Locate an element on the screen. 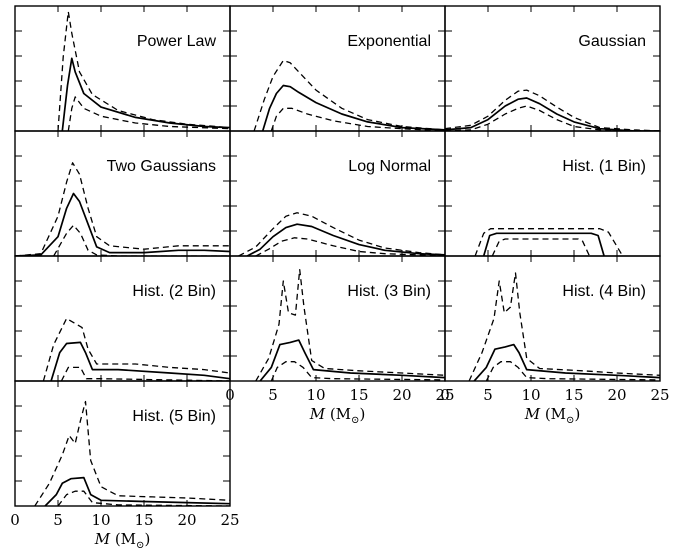 This screenshot has width=685, height=548. panel-1: Power Law is located at coordinates (122, 68).